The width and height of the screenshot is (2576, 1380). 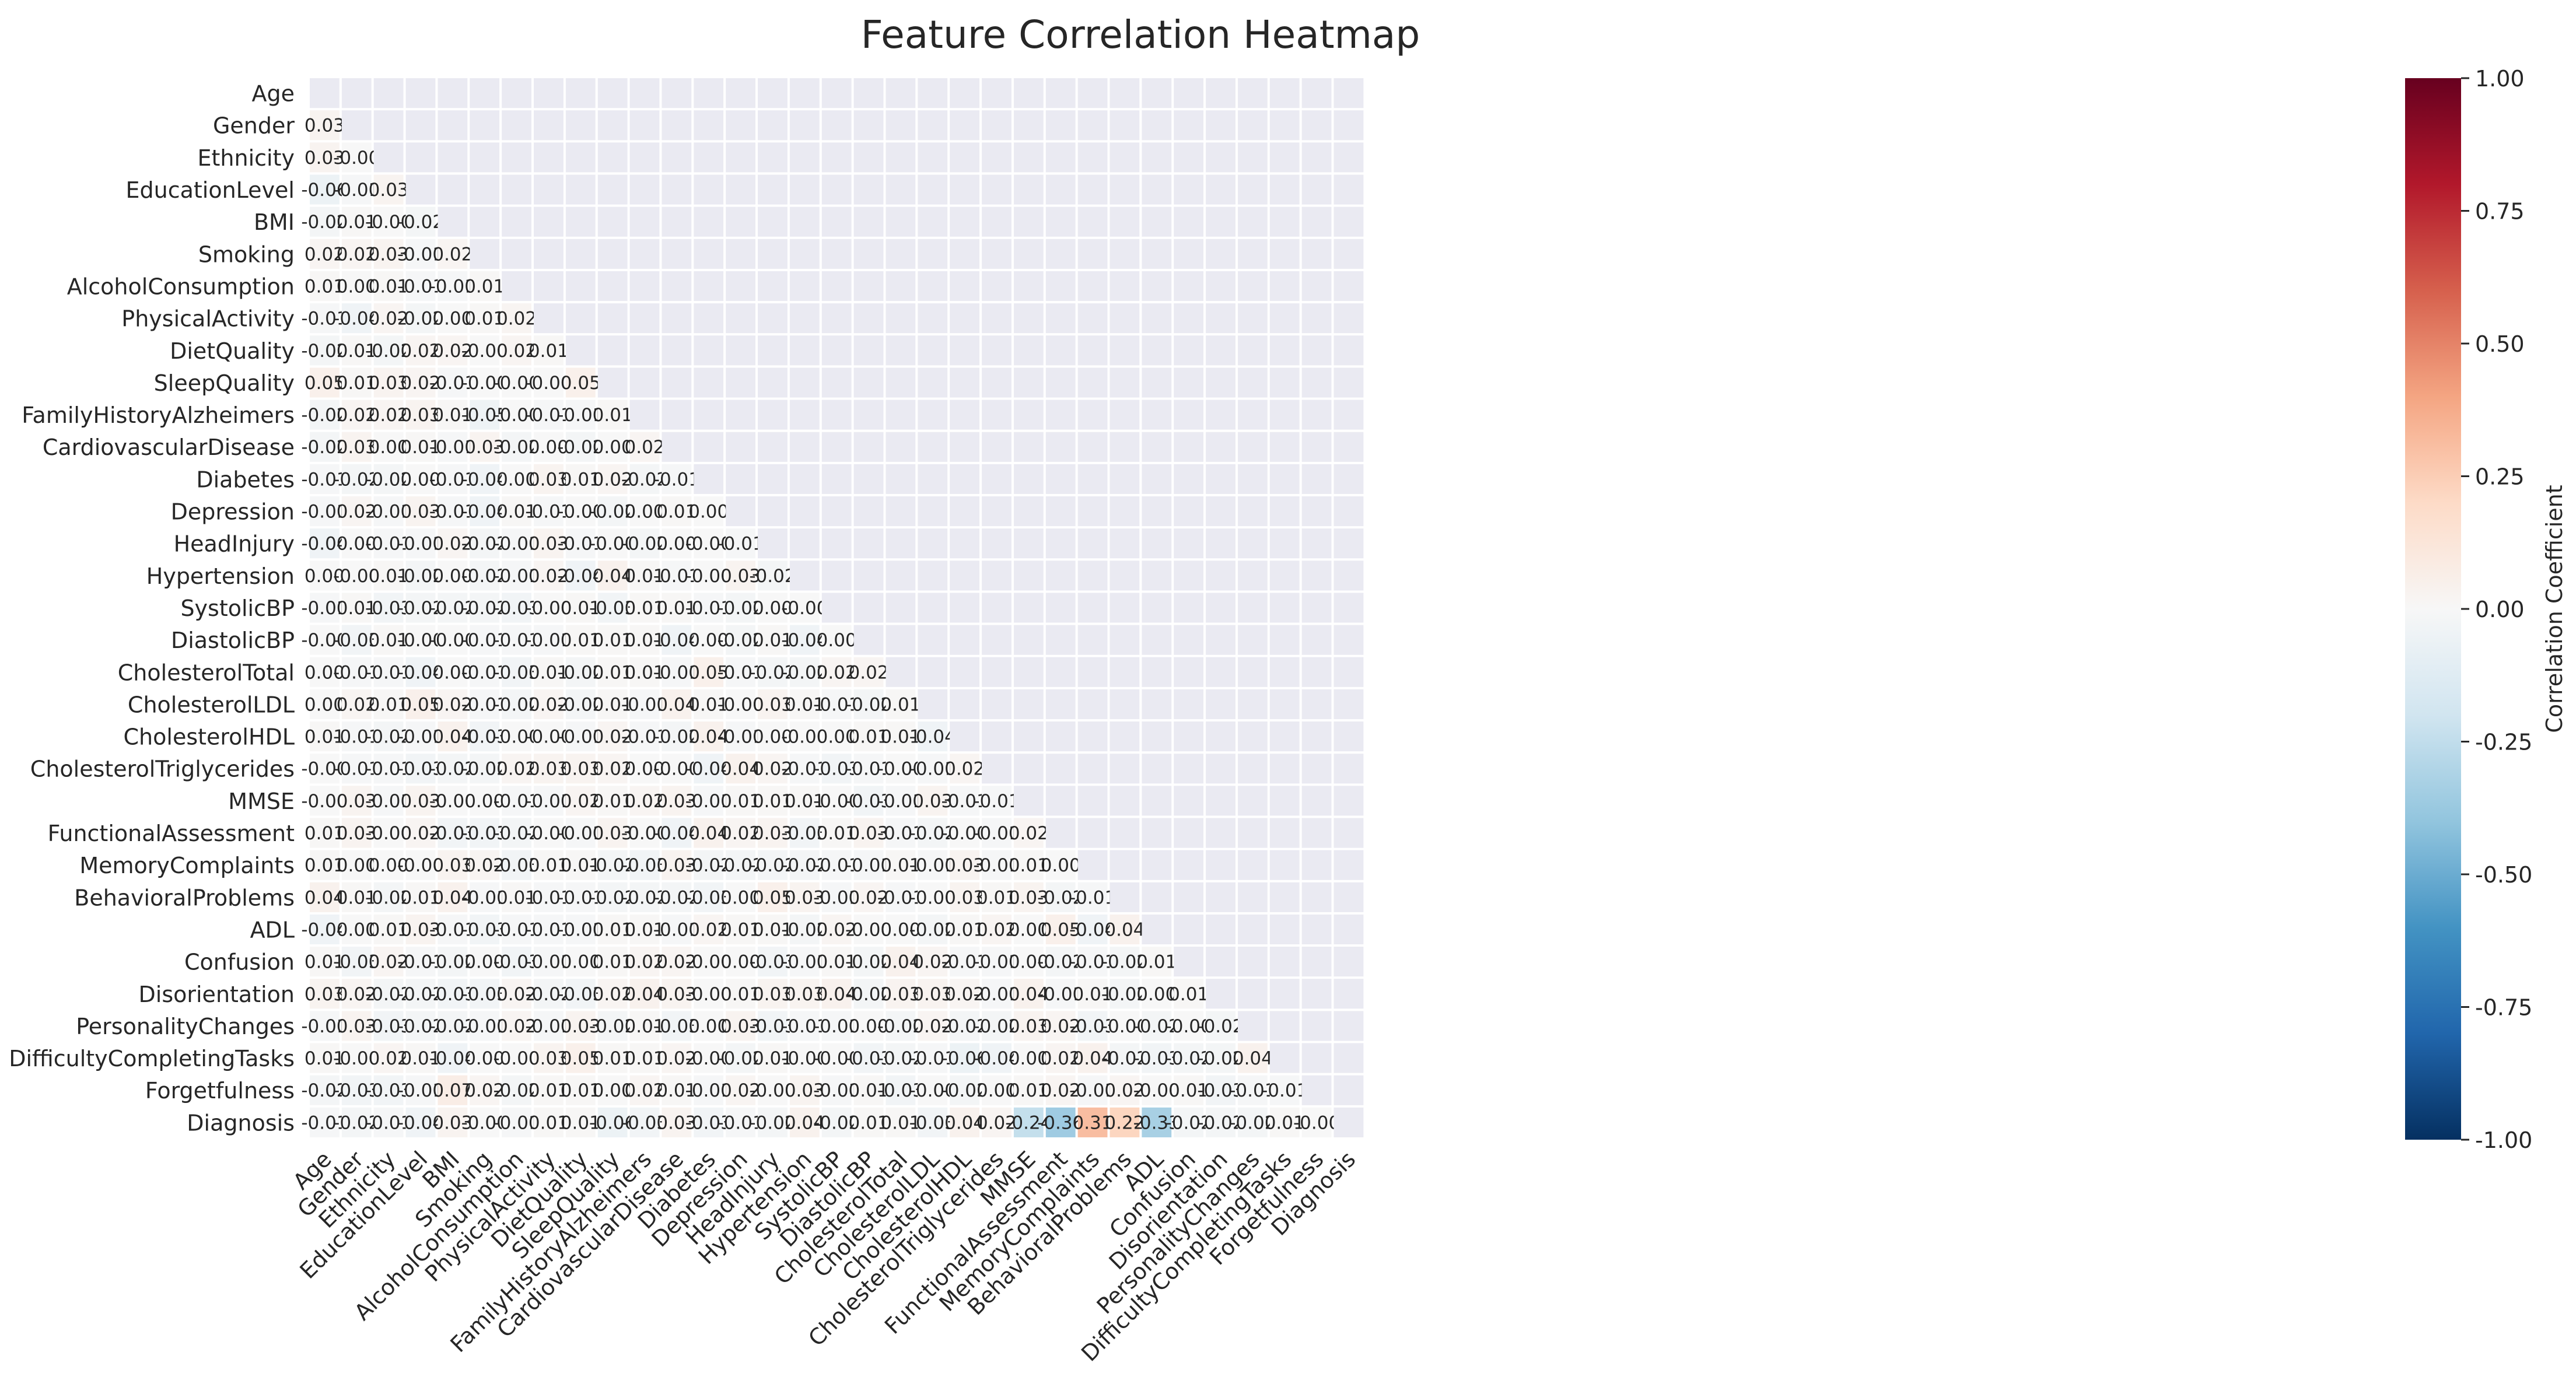 What do you see at coordinates (220, 576) in the screenshot?
I see `row-label: Hypertension` at bounding box center [220, 576].